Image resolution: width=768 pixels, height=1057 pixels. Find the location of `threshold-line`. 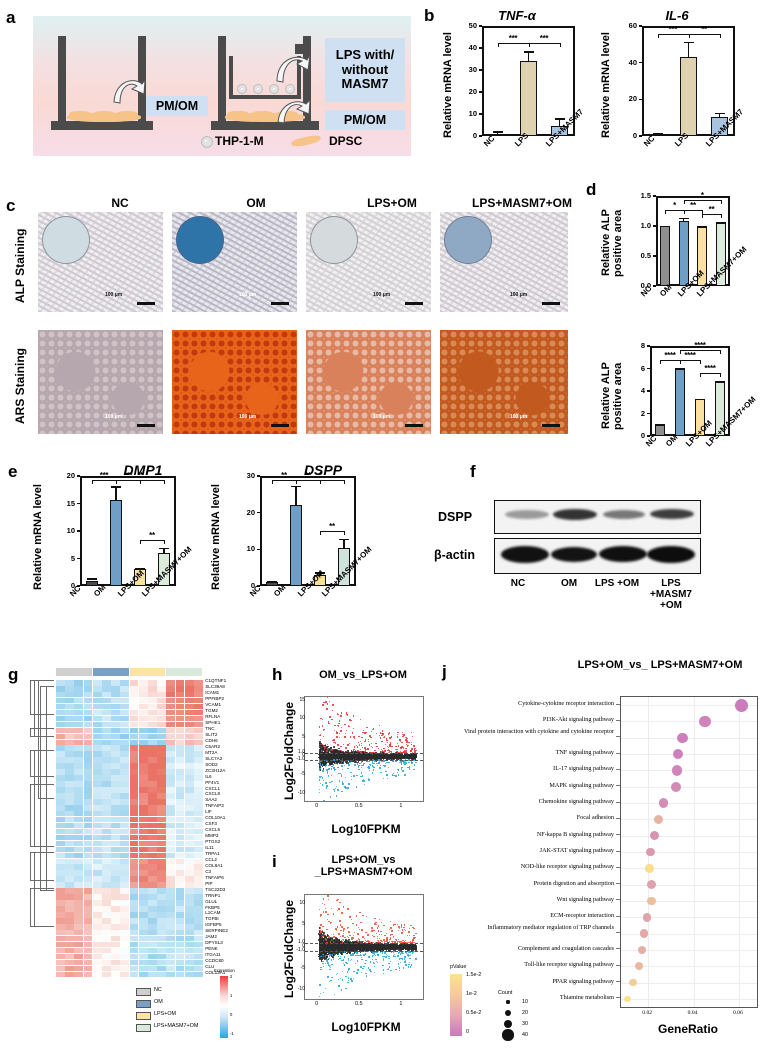

threshold-line is located at coordinates (364, 753).